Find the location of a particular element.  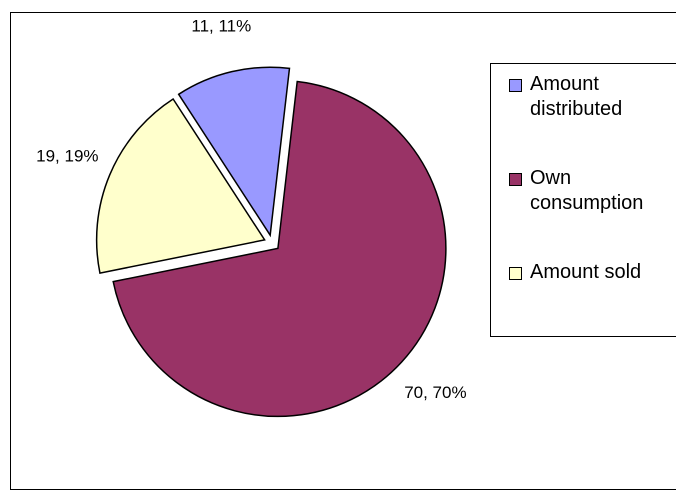

legend-entry: Amount distributed is located at coordinates (592, 97).